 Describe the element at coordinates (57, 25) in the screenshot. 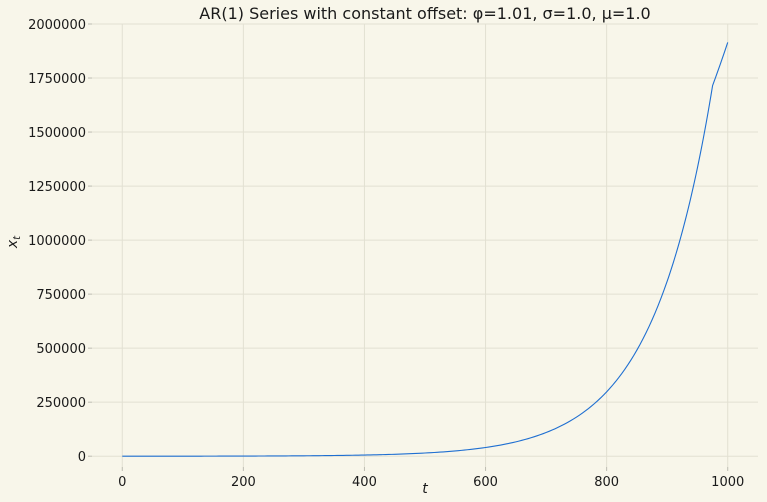

I see `y-tick-label: 2000000` at that location.